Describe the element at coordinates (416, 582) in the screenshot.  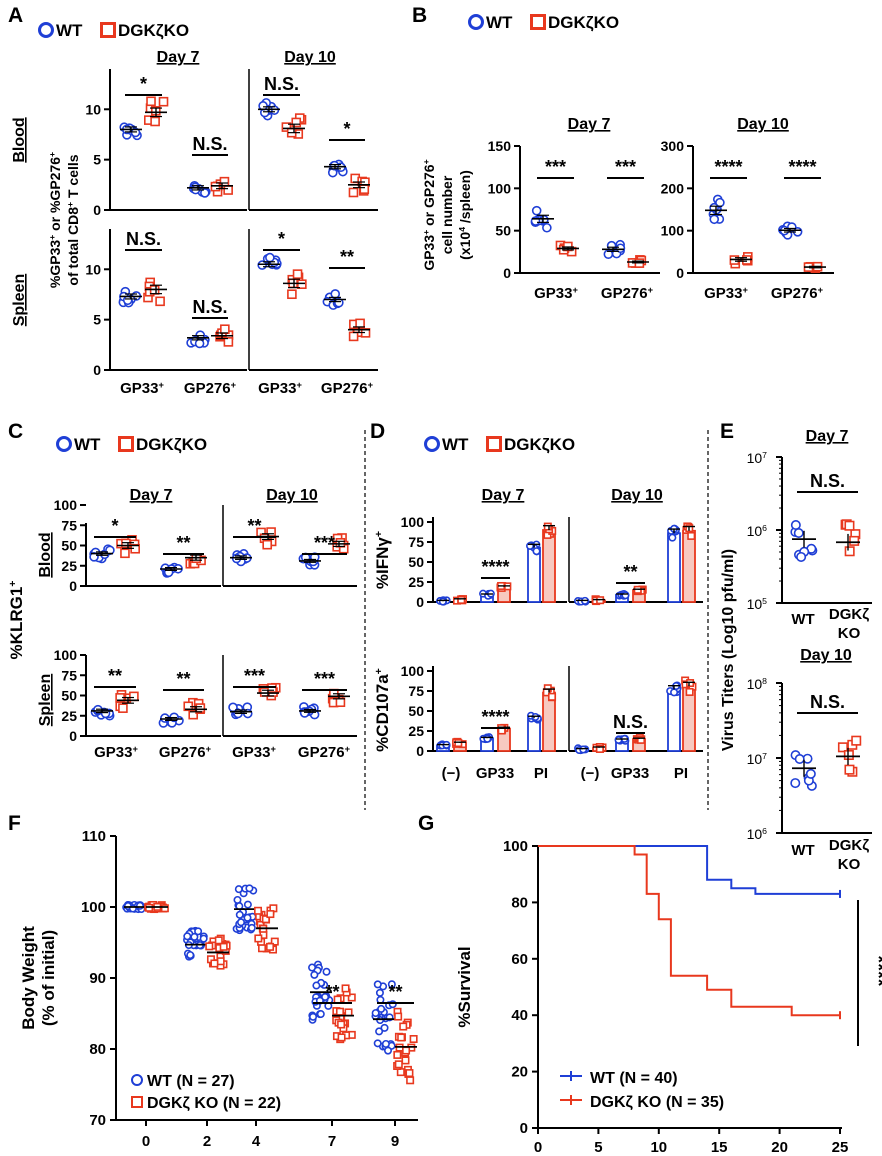
I see `panelD-ifn-tick-label: 25` at that location.